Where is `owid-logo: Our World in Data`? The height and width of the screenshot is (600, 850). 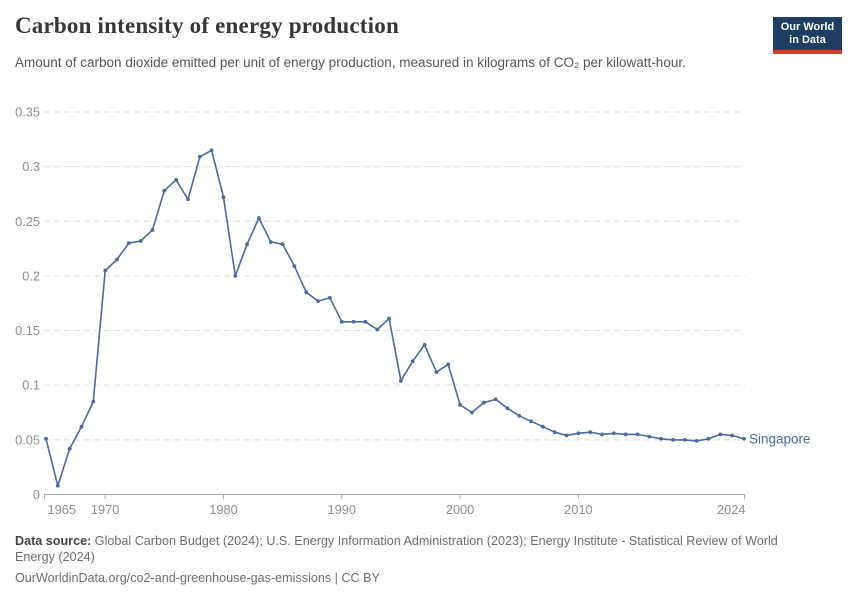 owid-logo: Our World in Data is located at coordinates (807, 35).